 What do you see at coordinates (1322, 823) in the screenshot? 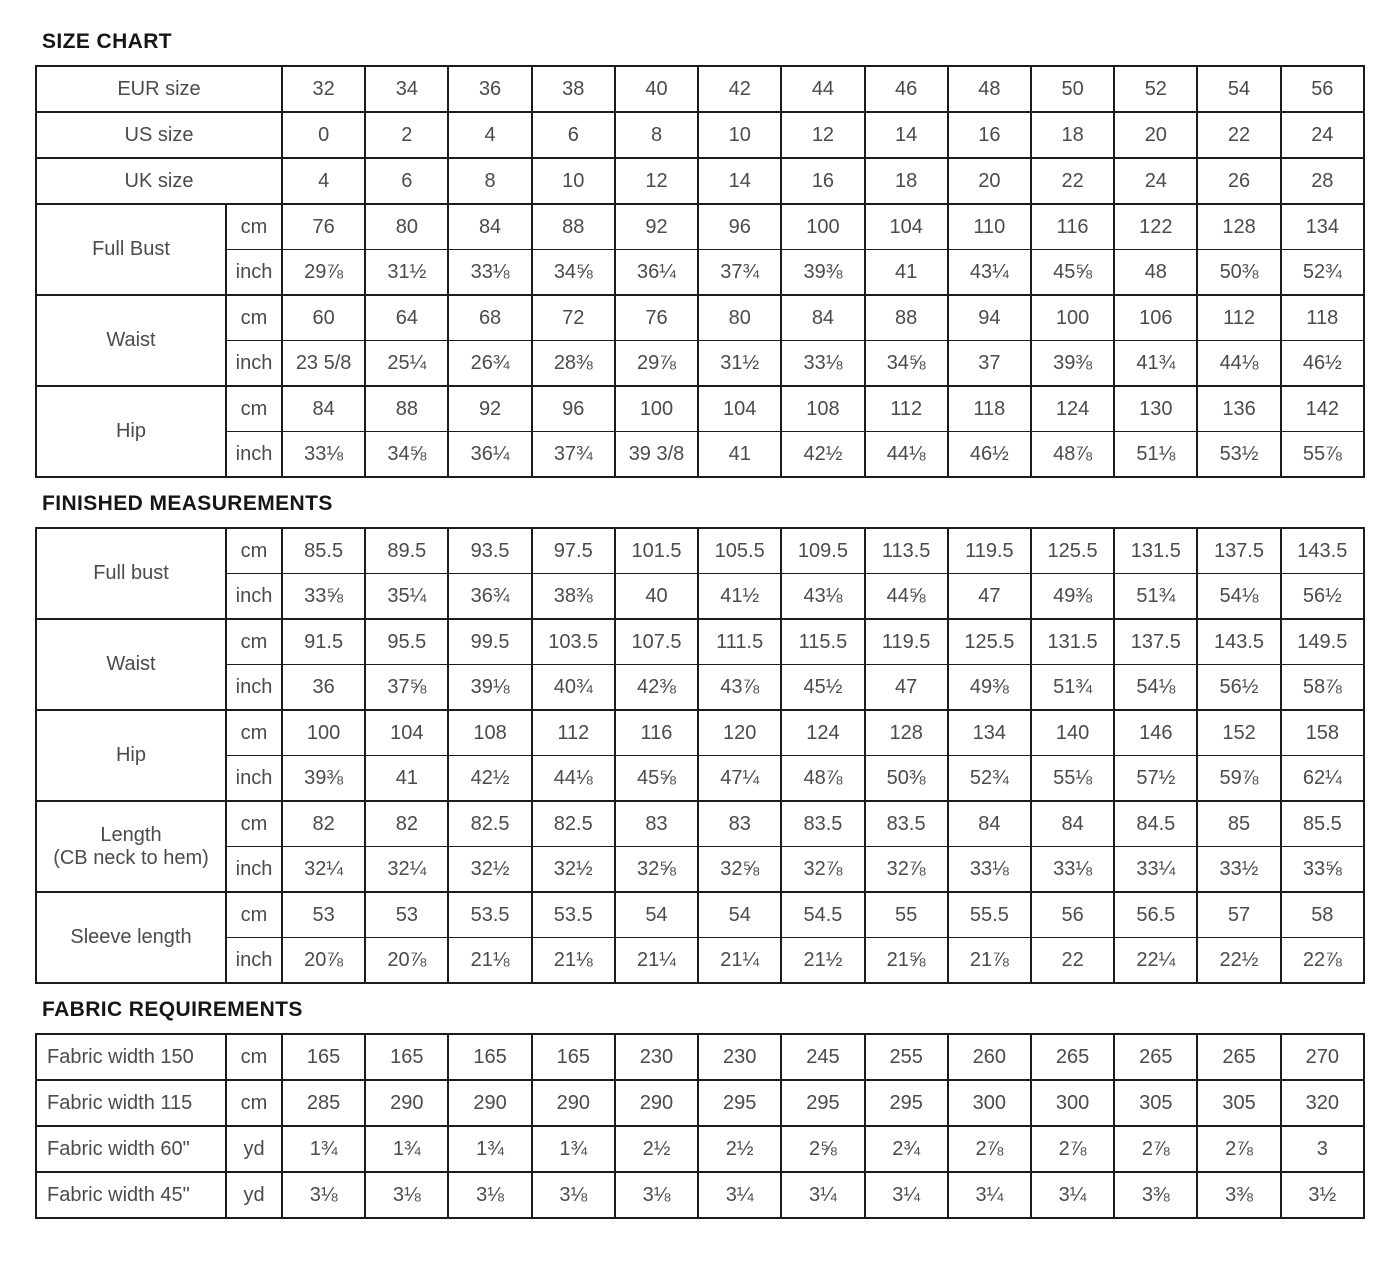
I see `value-cell: 85.5` at bounding box center [1322, 823].